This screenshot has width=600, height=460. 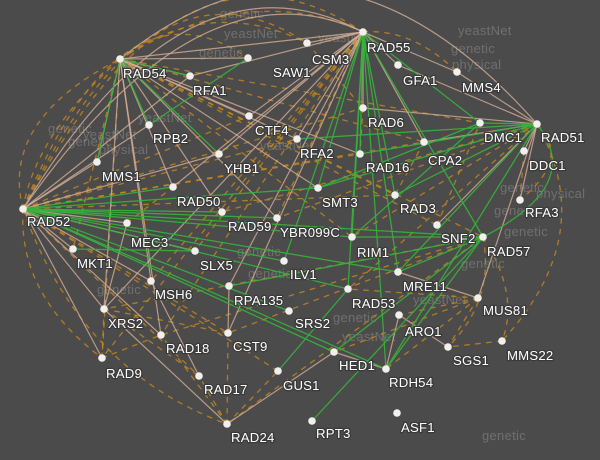 I want to click on node-label-ilv1: ILV1, so click(x=303, y=275).